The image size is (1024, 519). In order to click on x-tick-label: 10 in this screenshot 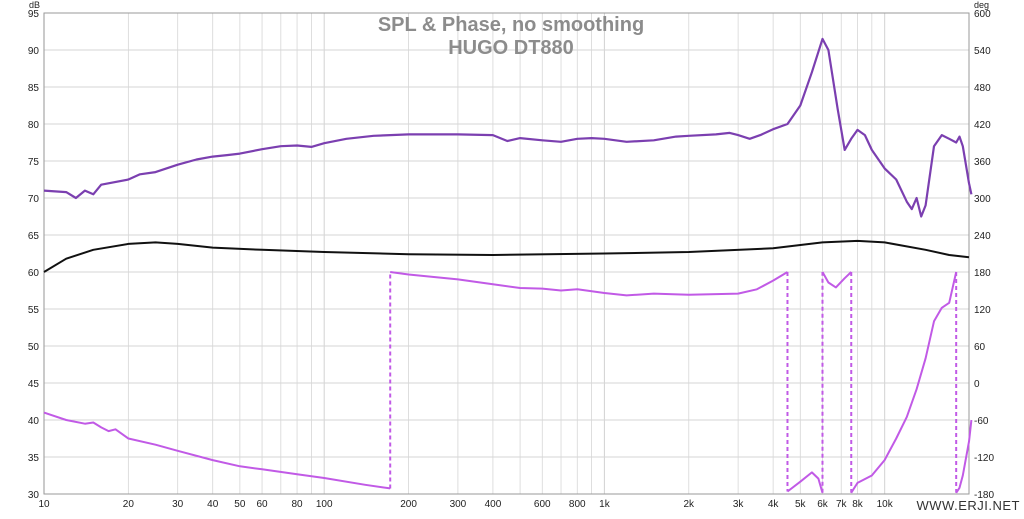, I will do `click(44, 504)`.